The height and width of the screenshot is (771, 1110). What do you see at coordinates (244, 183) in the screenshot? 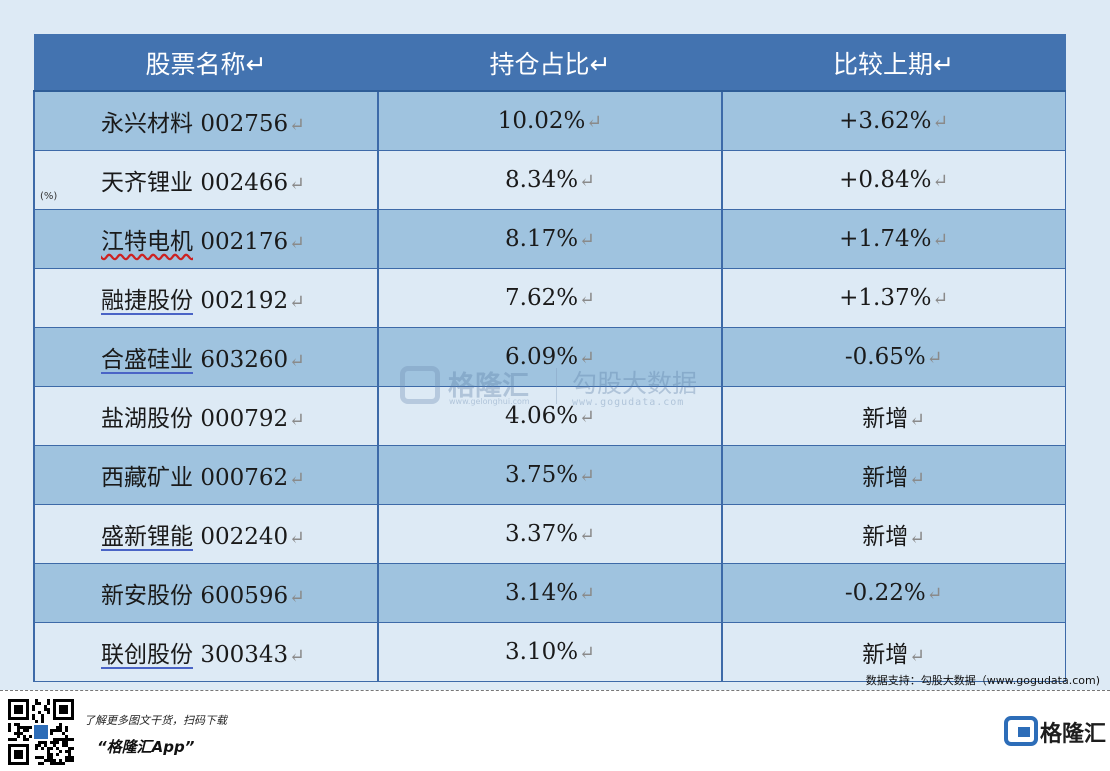
I see `stock-code: 002466` at bounding box center [244, 183].